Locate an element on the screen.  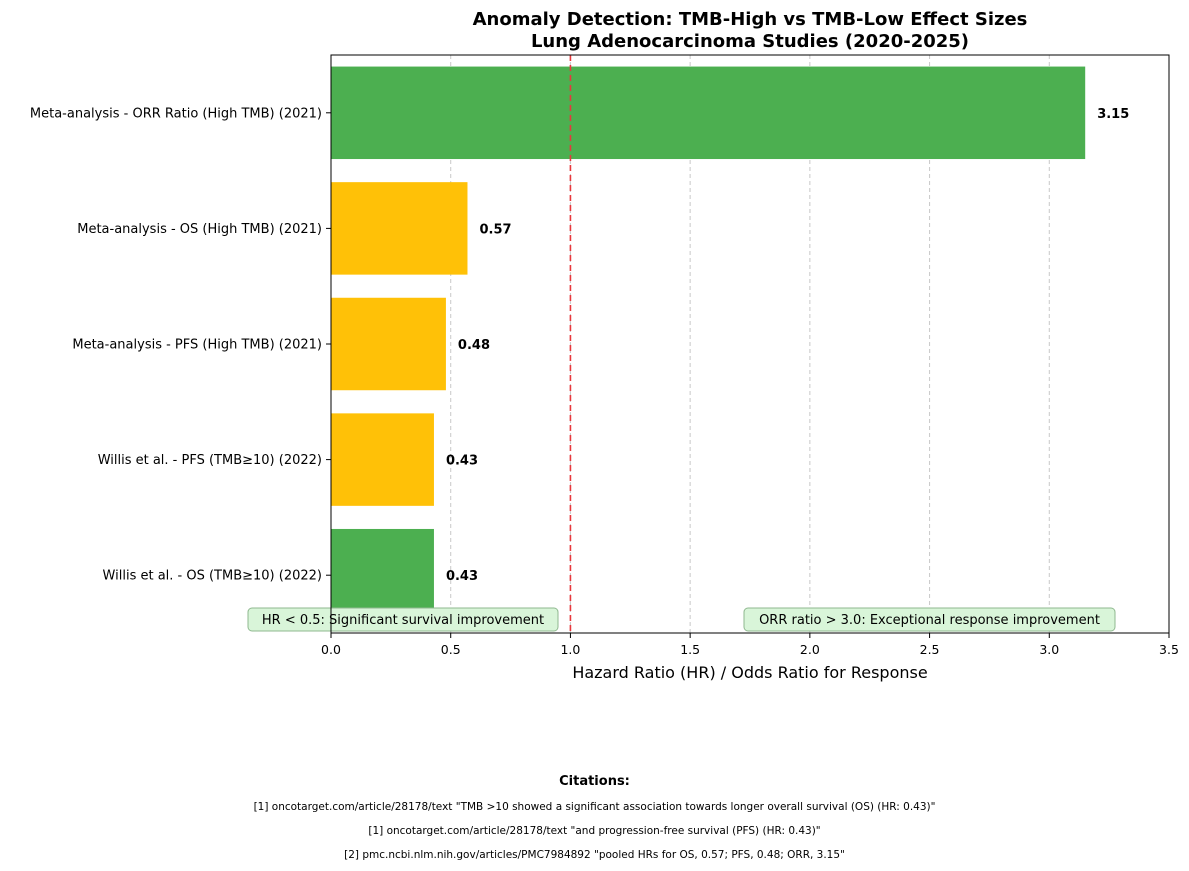
y-tick-label: Meta-analysis - OS (High TMB) (2021) is located at coordinates (199, 229).